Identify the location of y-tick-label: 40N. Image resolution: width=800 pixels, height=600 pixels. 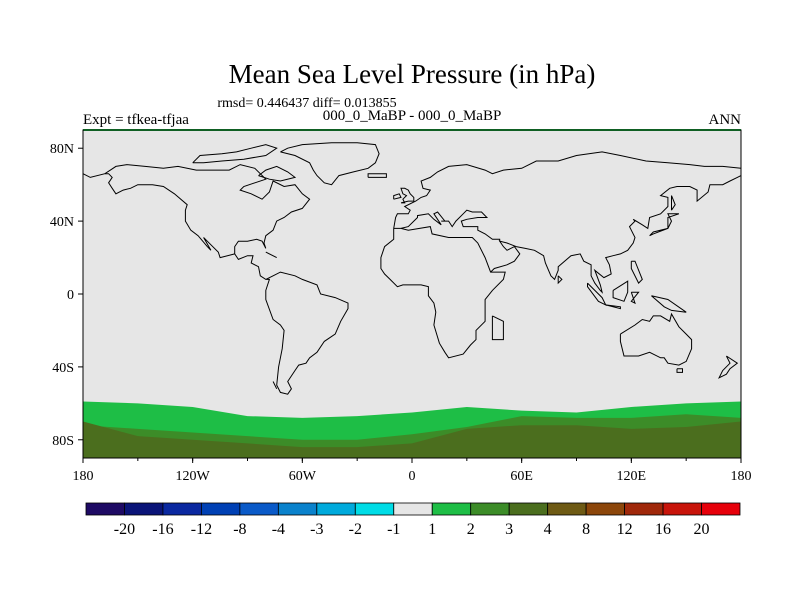
(62, 222).